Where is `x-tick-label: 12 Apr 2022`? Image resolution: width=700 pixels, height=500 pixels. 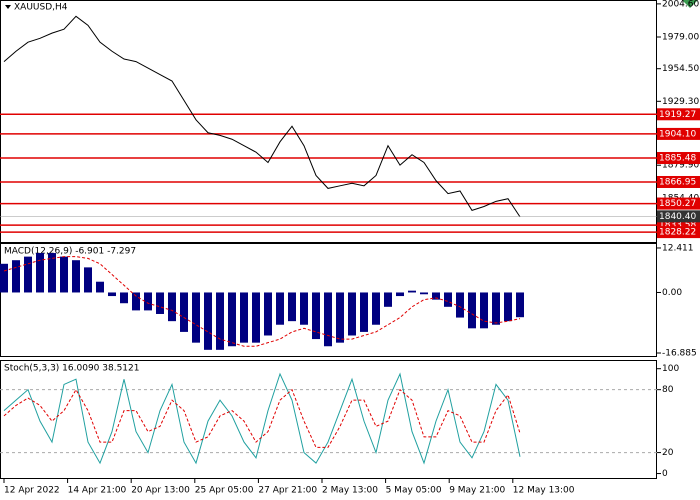
x-tick-label: 12 Apr 2022 is located at coordinates (32, 491).